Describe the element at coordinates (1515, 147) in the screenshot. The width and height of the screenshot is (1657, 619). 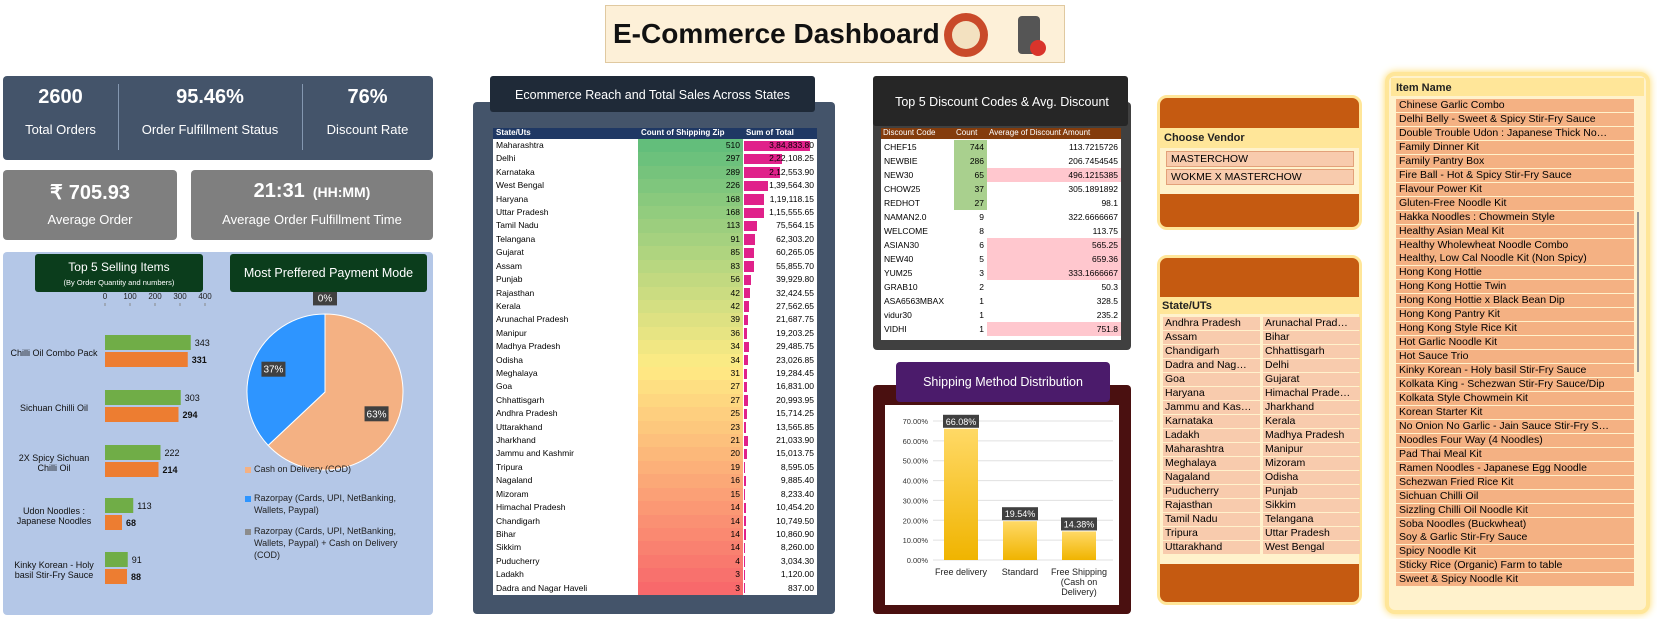
I see `slicer-item: Family Dinner Kit` at that location.